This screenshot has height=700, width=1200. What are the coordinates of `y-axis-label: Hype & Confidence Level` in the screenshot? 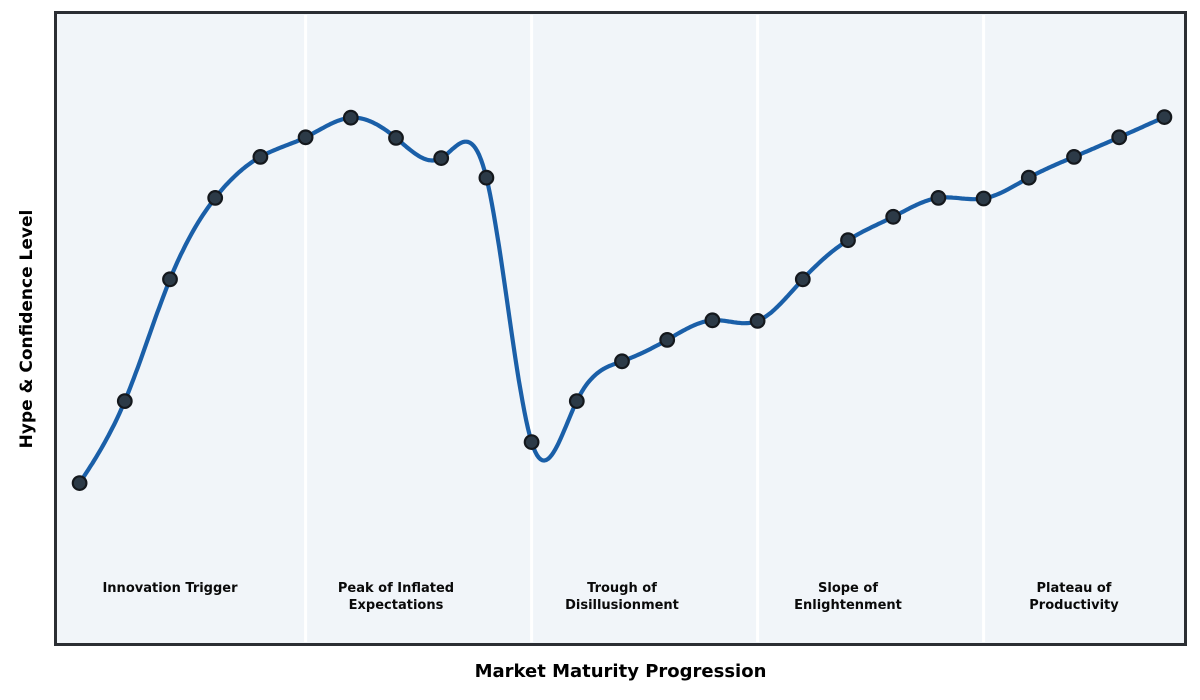 It's located at (27, 329).